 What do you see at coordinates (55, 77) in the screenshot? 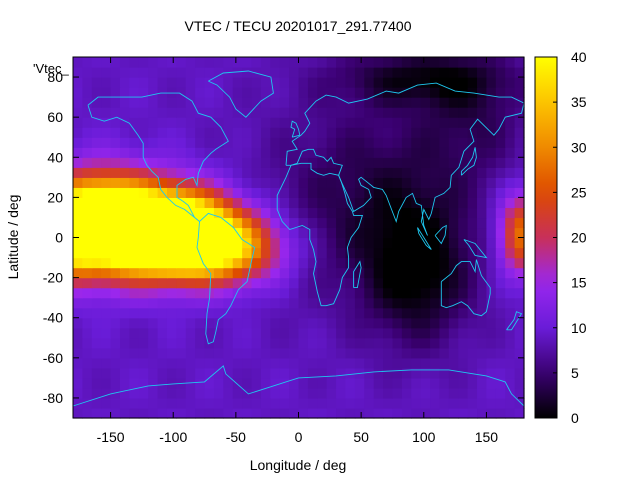
I see `y-tick-label: 80` at bounding box center [55, 77].